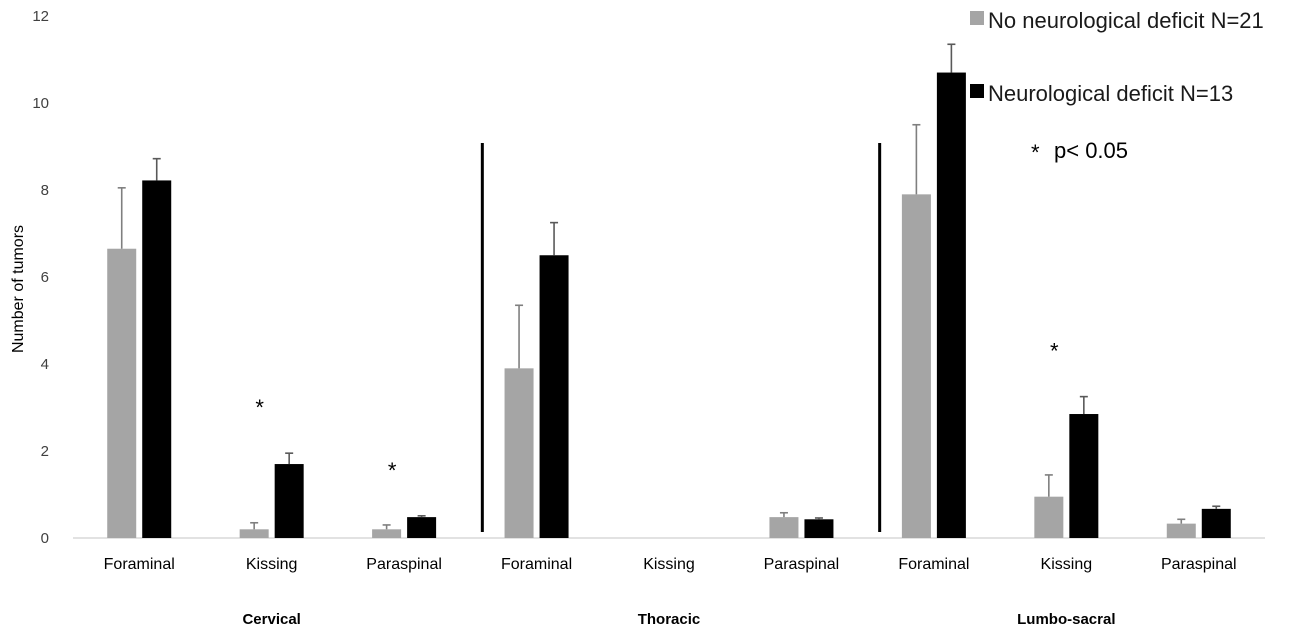 Image resolution: width=1291 pixels, height=629 pixels. What do you see at coordinates (45, 538) in the screenshot?
I see `y-tick-label: 0` at bounding box center [45, 538].